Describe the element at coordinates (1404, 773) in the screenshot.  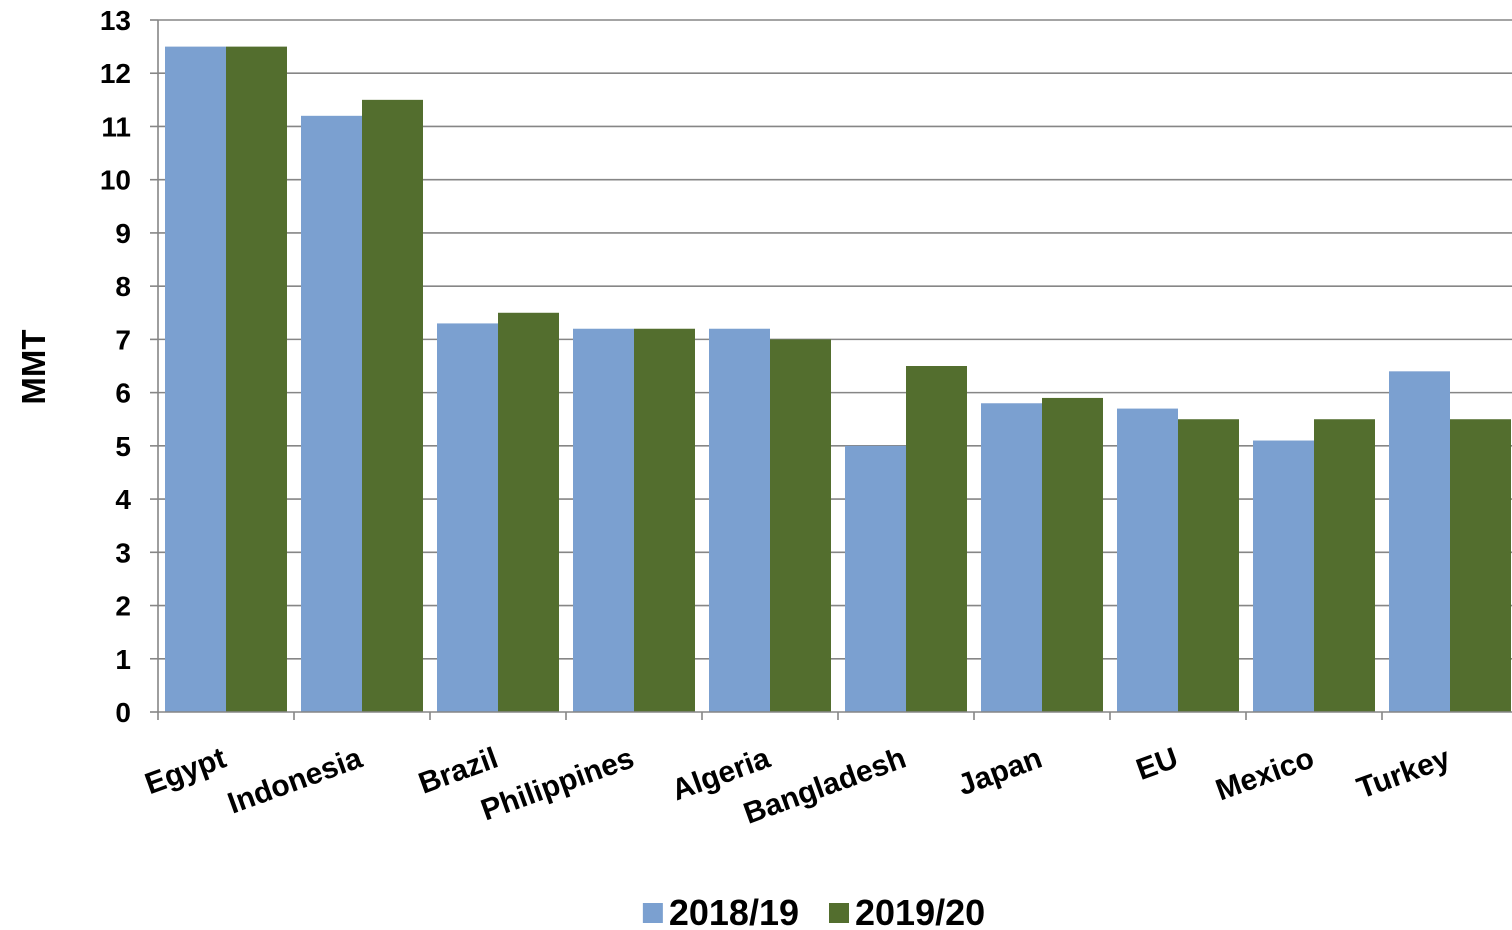
I see `category-label-turkey: Turkey` at that location.